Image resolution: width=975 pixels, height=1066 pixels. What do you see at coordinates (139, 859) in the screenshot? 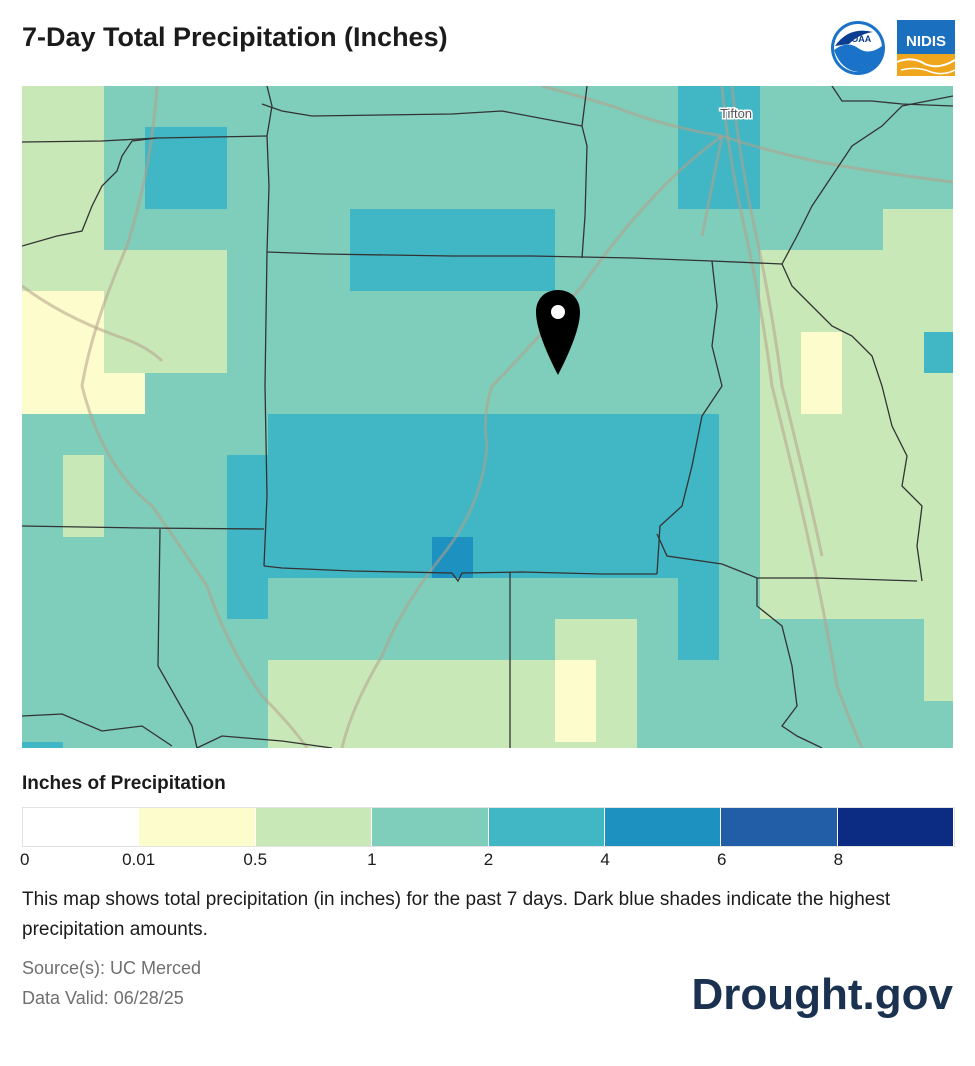
I see `legend-tick-1: 0.01` at bounding box center [139, 859].